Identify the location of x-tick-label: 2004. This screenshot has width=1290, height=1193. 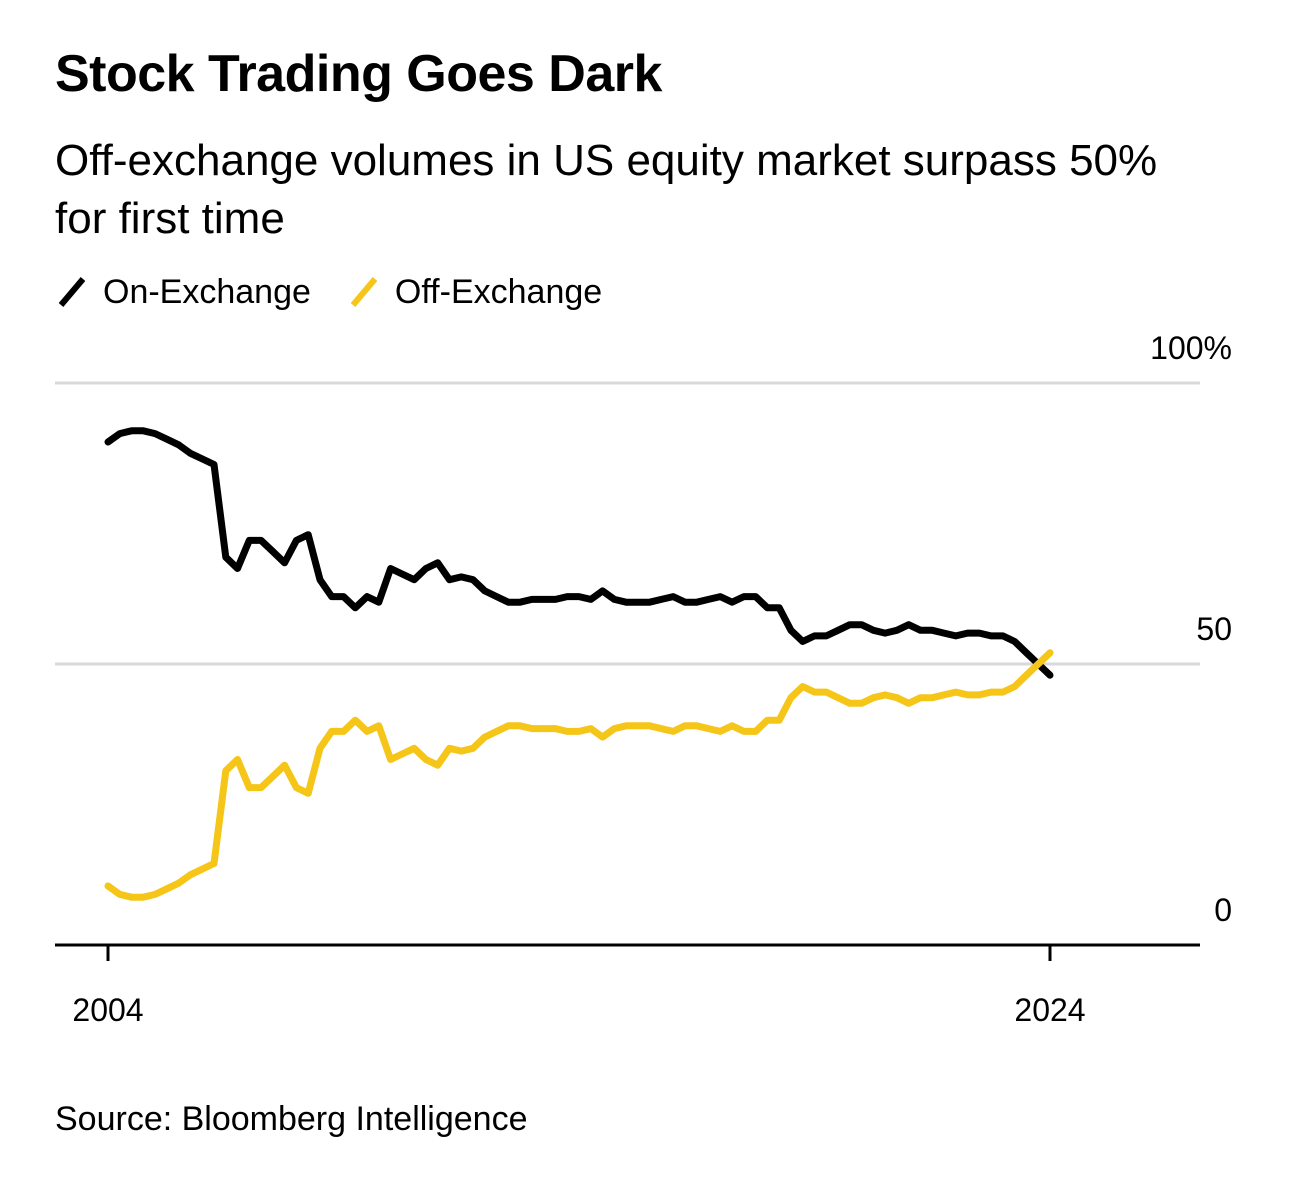
(107, 1010).